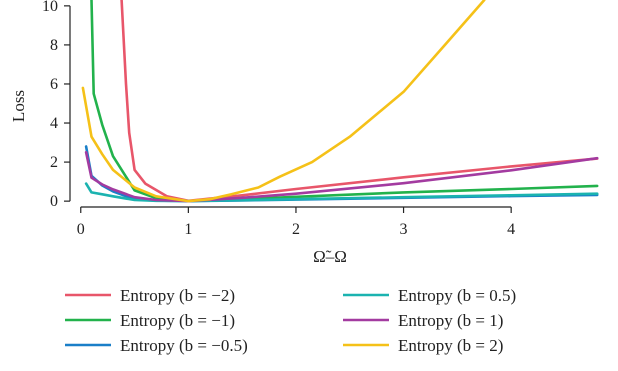 The height and width of the screenshot is (371, 618). I want to click on x-tick-label: 0, so click(81, 229).